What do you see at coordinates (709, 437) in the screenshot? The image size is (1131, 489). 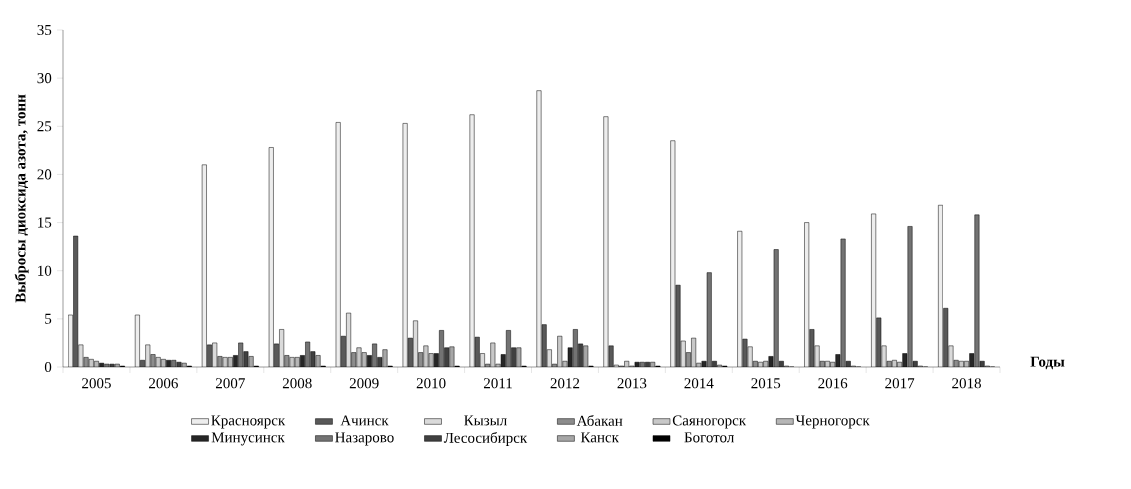 I see `legend-label: Боготол` at bounding box center [709, 437].